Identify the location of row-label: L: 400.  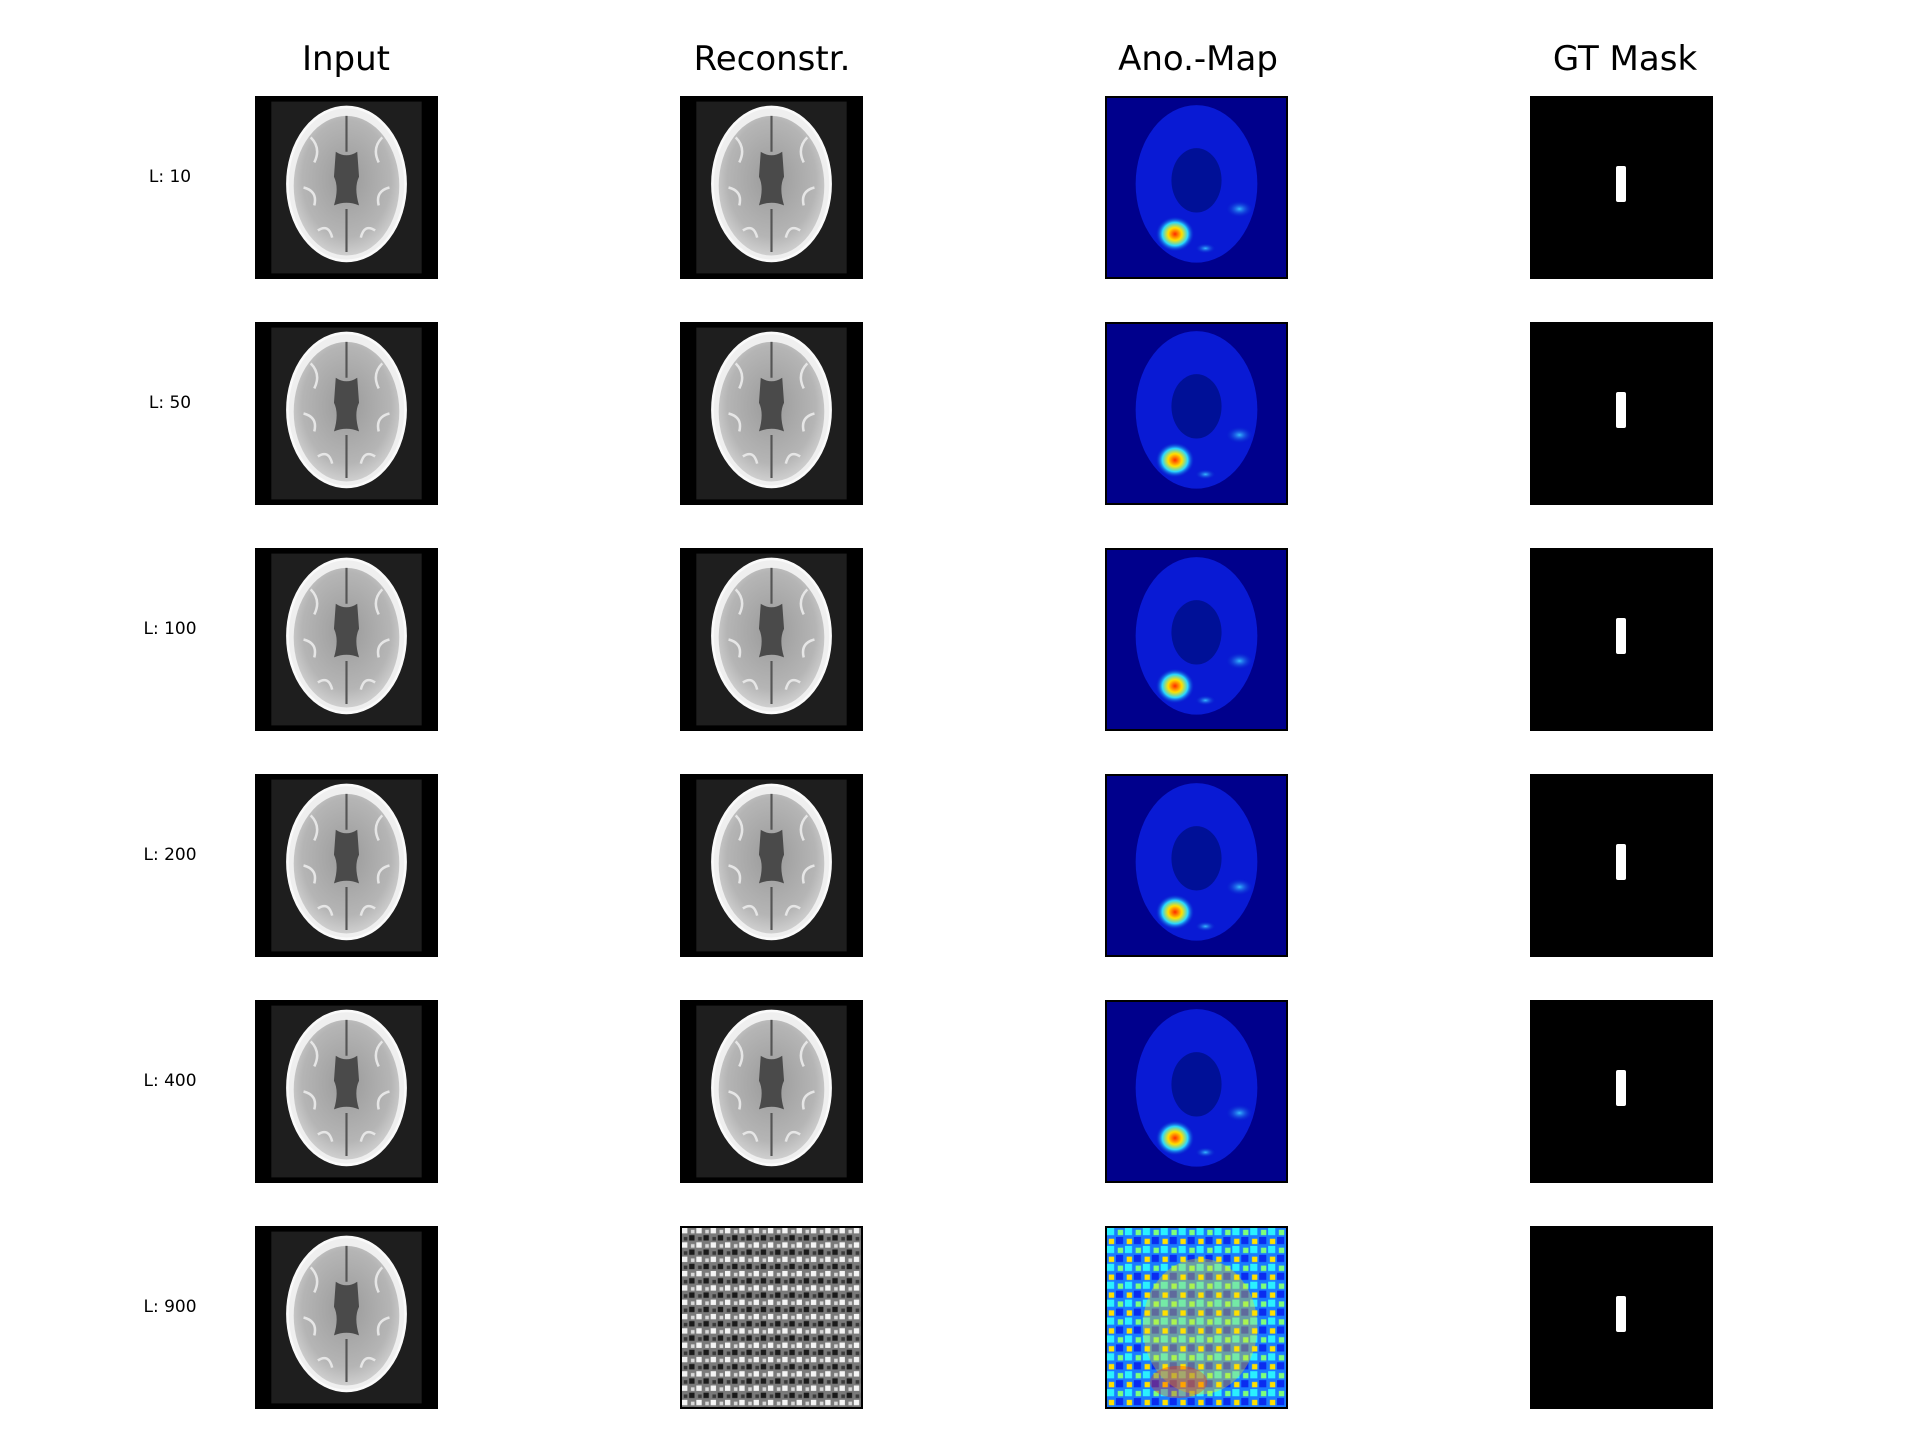
(170, 1081).